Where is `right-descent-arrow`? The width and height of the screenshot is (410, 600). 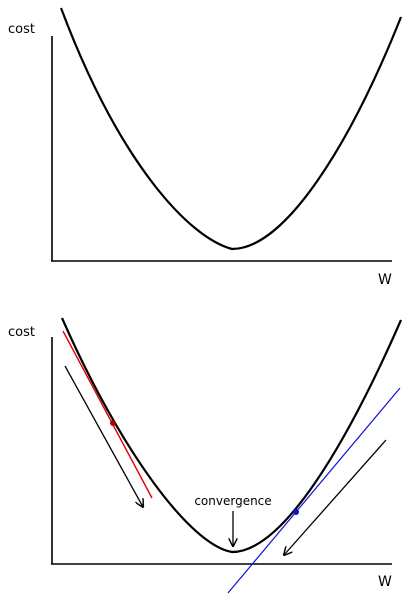
right-descent-arrow is located at coordinates (335, 497).